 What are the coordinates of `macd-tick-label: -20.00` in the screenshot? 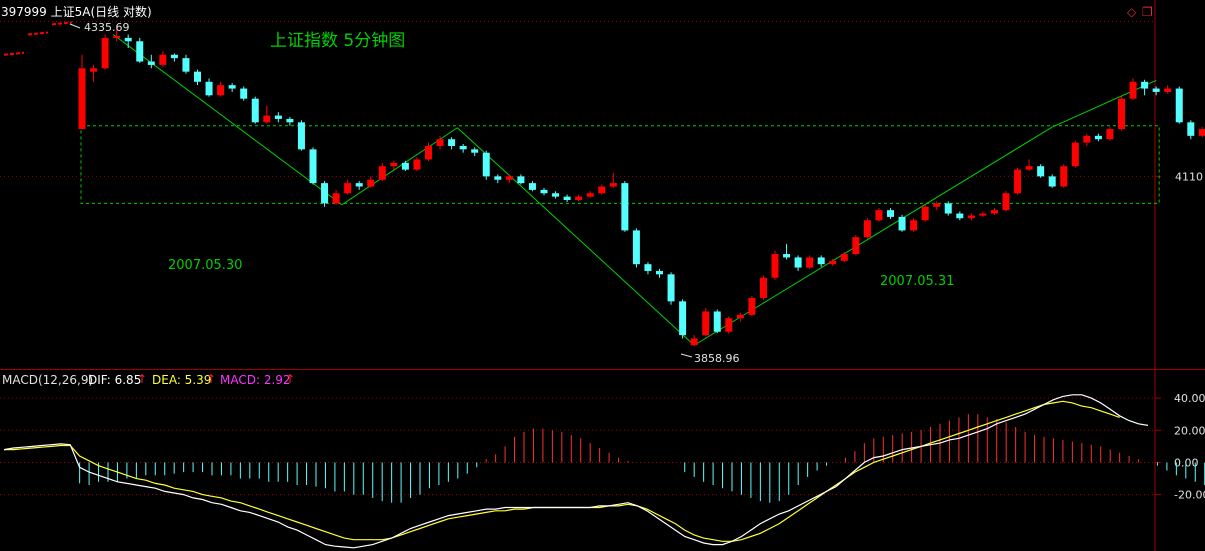 It's located at (1189, 495).